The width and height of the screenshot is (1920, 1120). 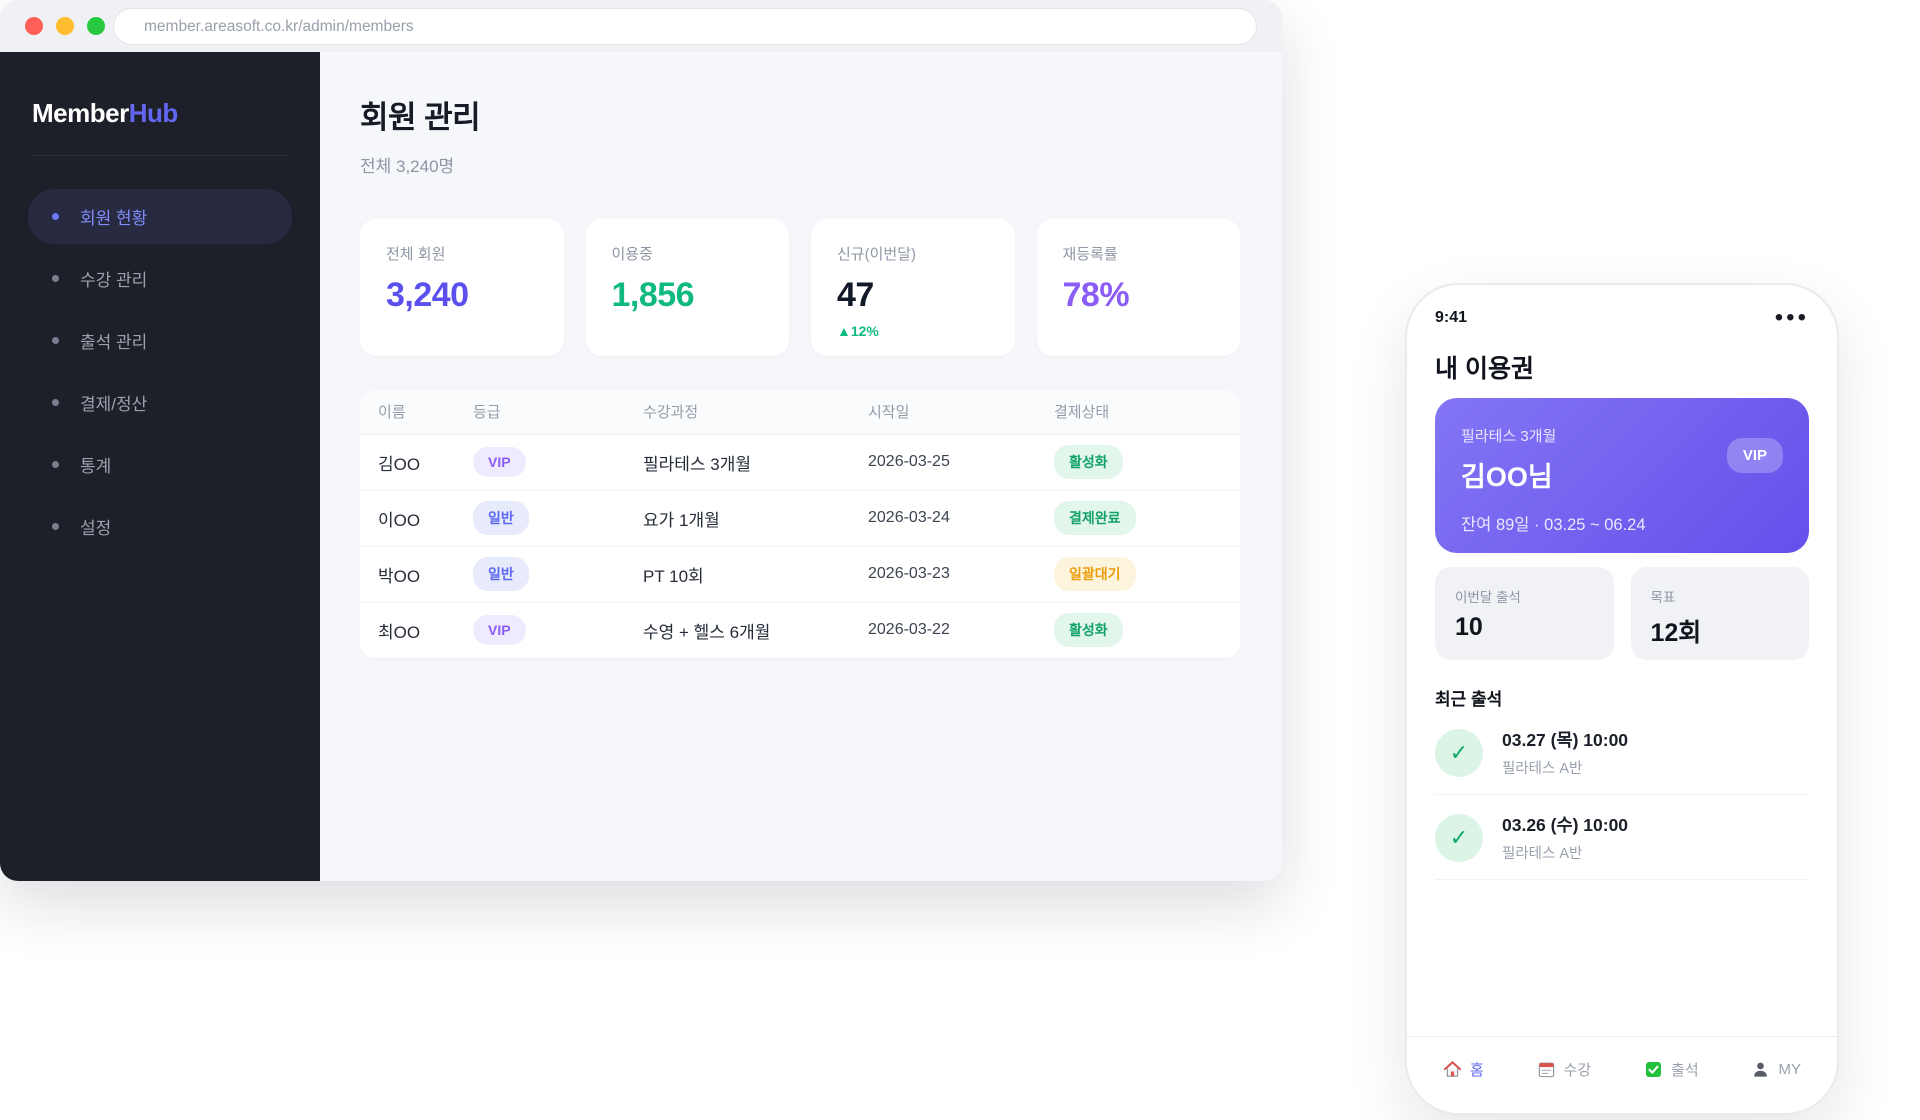 What do you see at coordinates (1459, 837) in the screenshot?
I see `check-circle-icon: ✓` at bounding box center [1459, 837].